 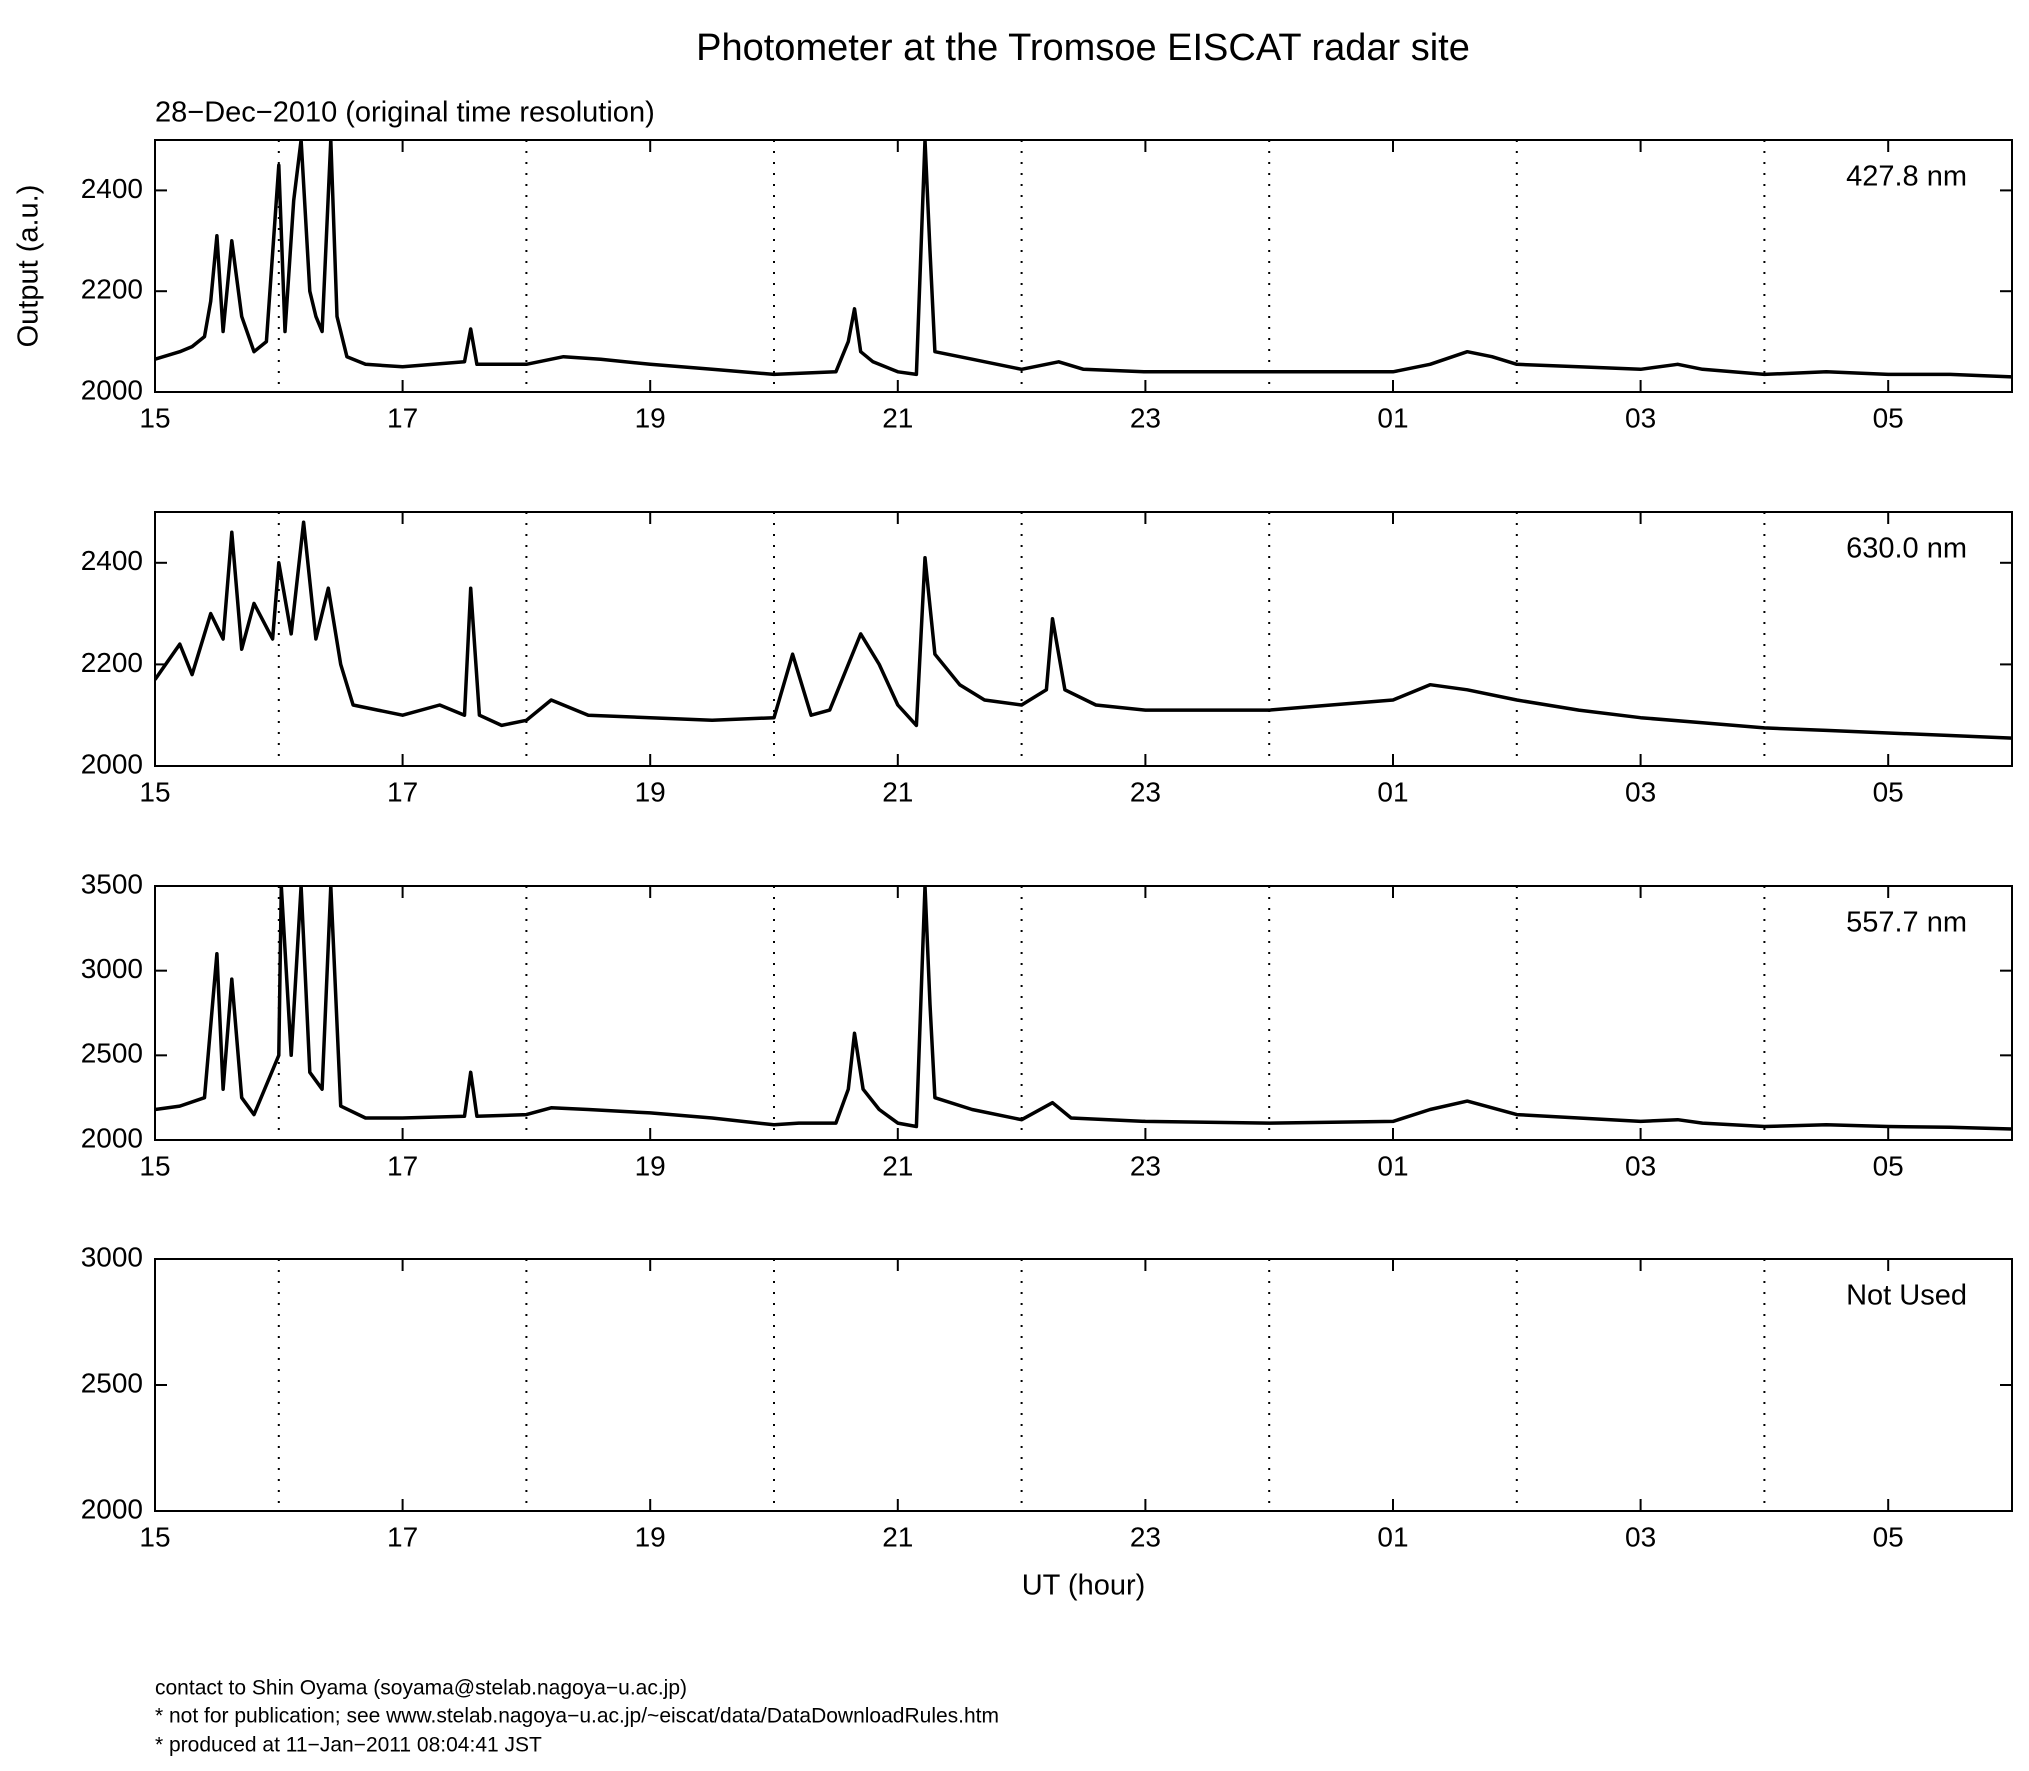 I want to click on x-axis-label: UT (hour), so click(x=1084, y=1586).